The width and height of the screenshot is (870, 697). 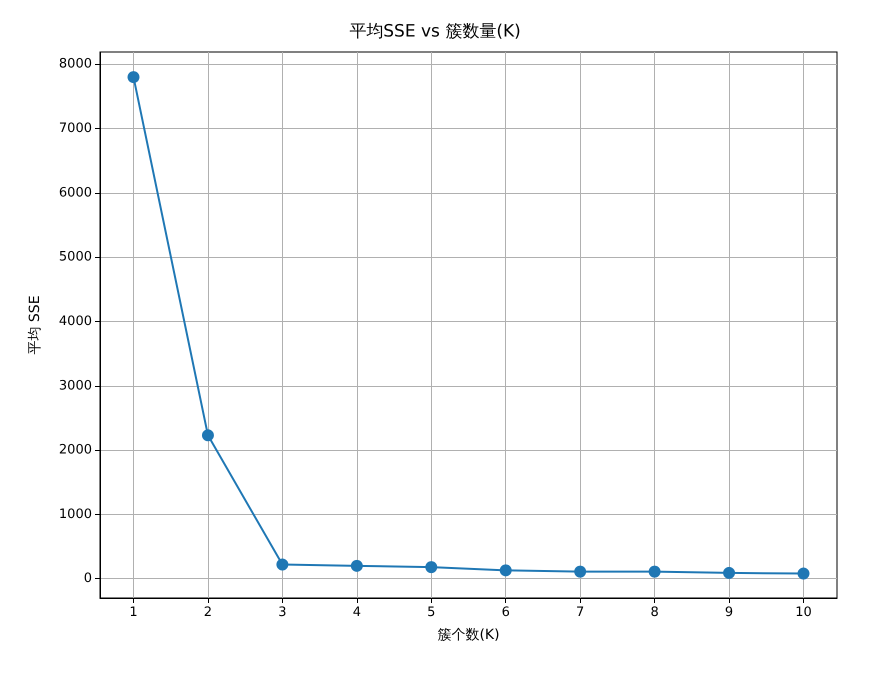 What do you see at coordinates (75, 514) in the screenshot?
I see `y-tick-label: 1000` at bounding box center [75, 514].